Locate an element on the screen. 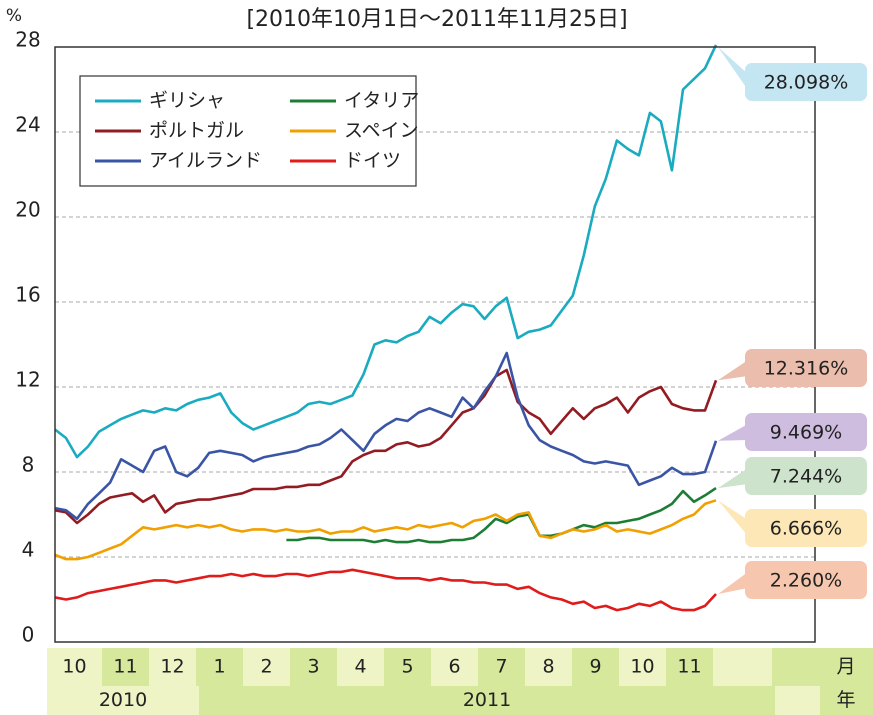 This screenshot has width=873, height=715. year-label: 2010 is located at coordinates (123, 700).